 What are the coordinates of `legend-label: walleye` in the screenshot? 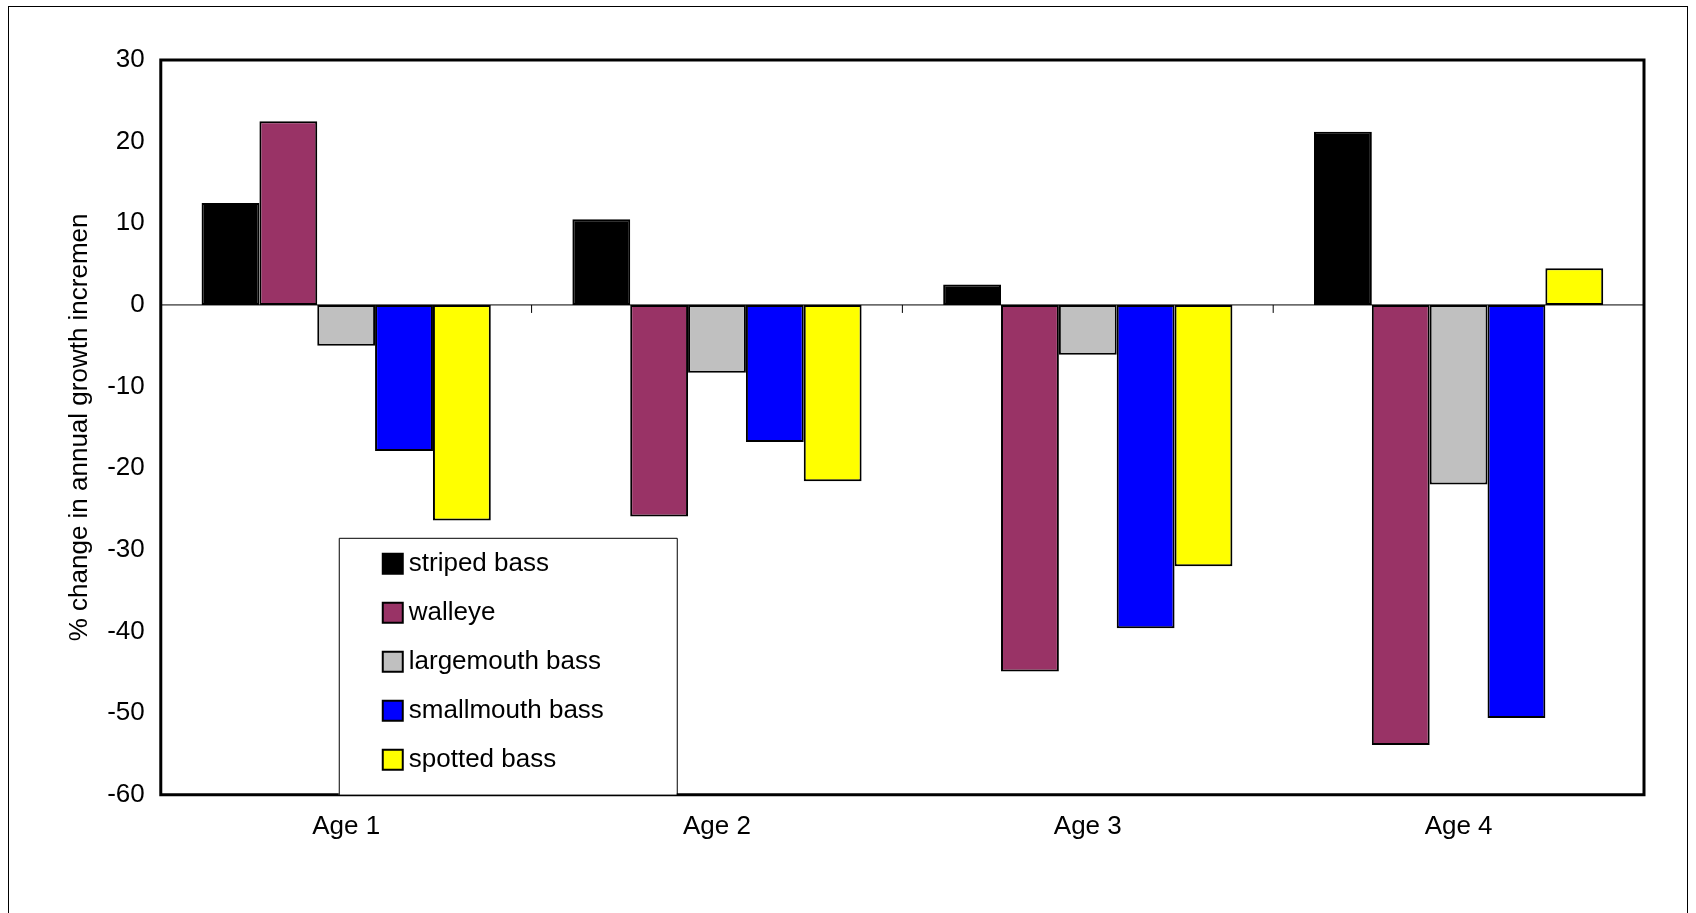 It's located at (451, 610).